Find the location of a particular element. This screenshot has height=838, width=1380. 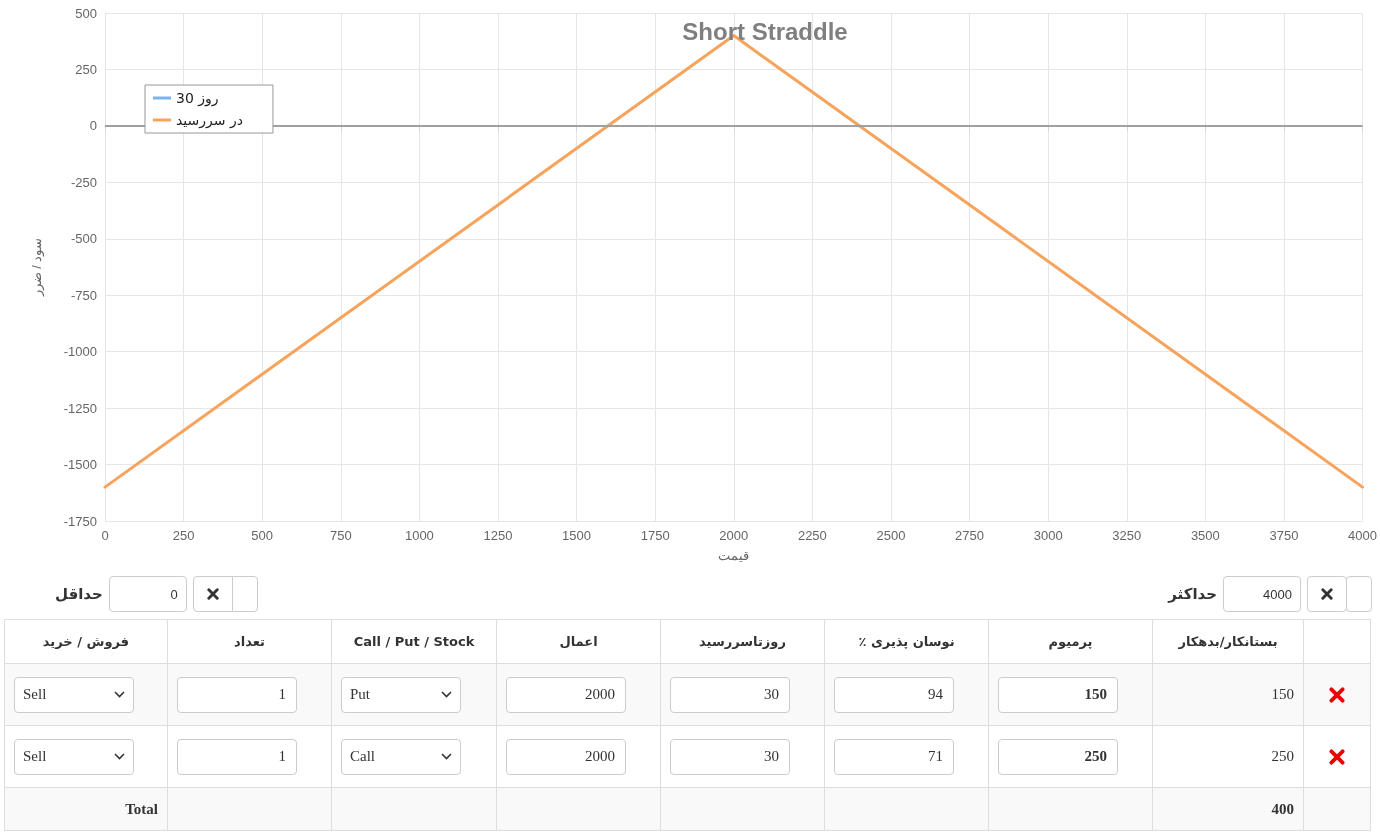

category-label: فروش / خرید is located at coordinates (86, 641).